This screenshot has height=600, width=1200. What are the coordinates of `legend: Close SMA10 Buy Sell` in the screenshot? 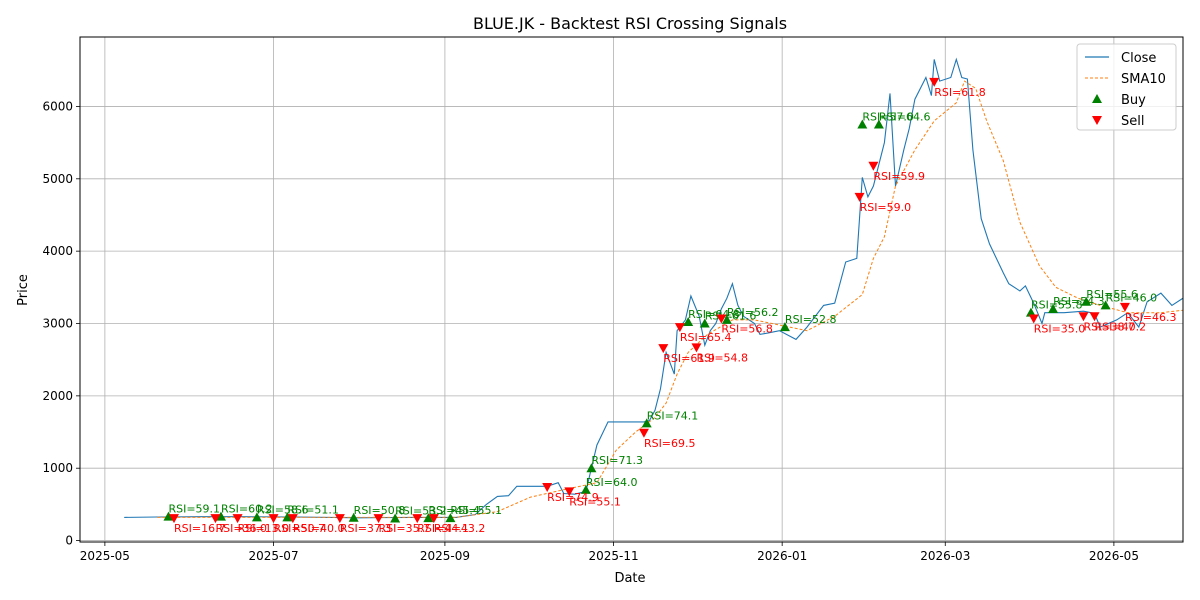 It's located at (1126, 87).